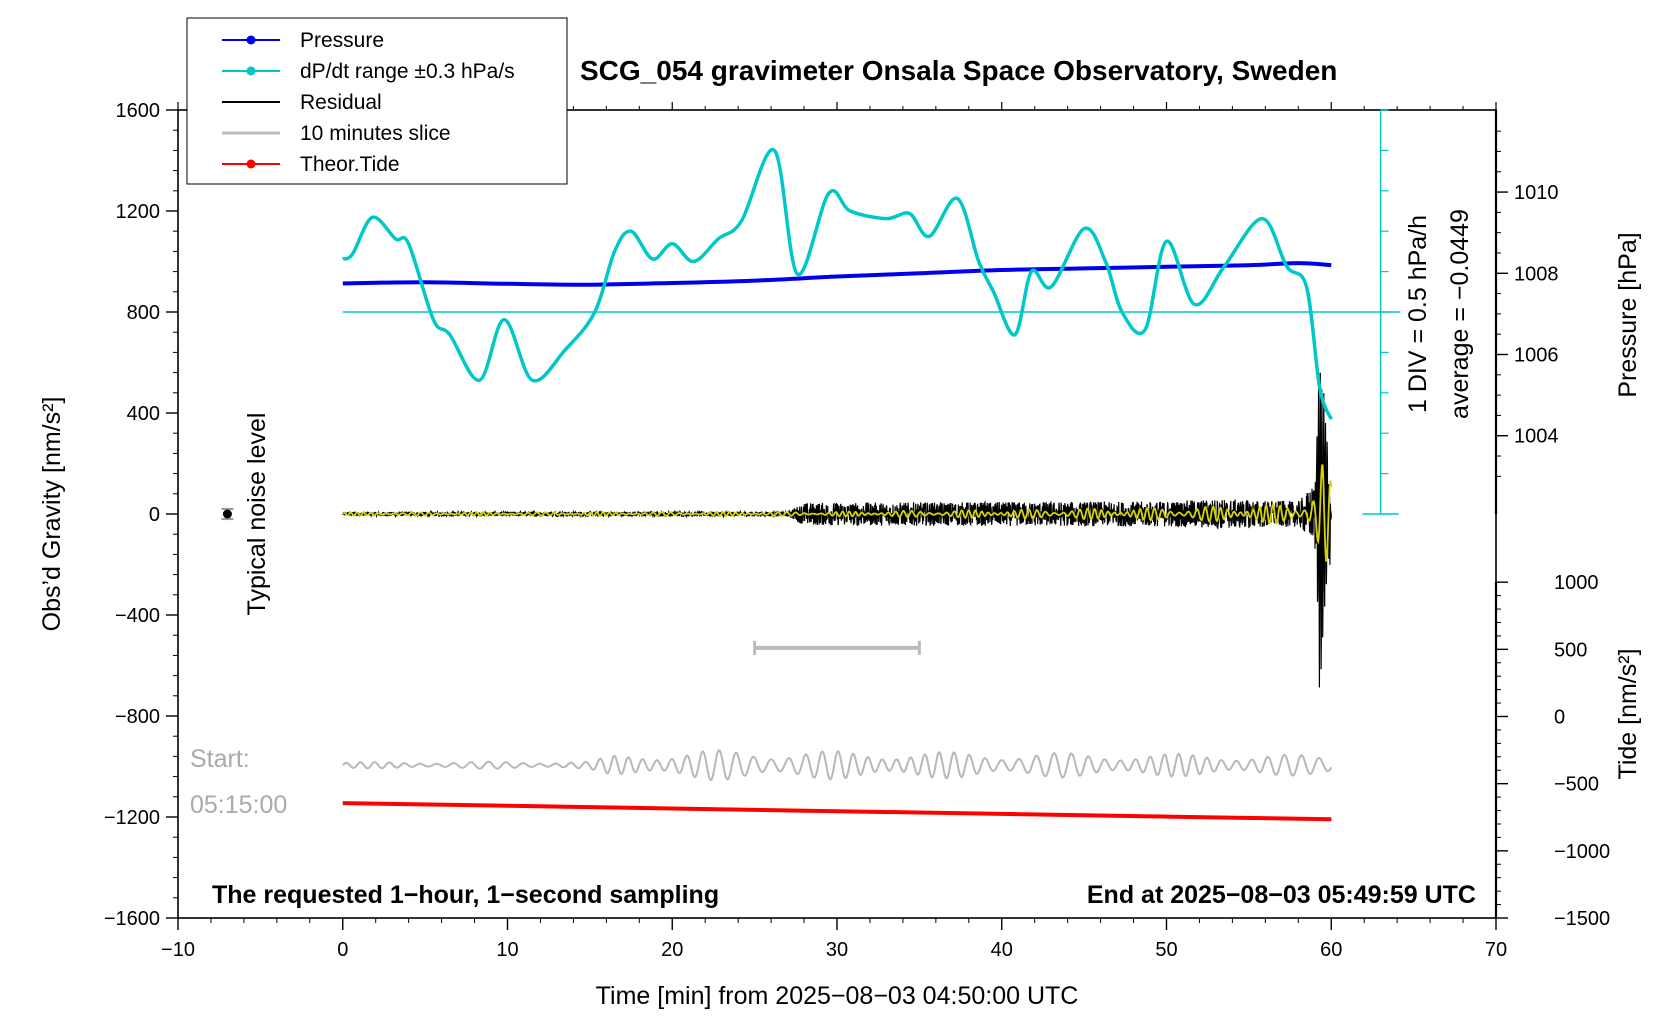 This screenshot has height=1020, width=1676. Describe the element at coordinates (137, 616) in the screenshot. I see `y-tick-label: −400` at that location.